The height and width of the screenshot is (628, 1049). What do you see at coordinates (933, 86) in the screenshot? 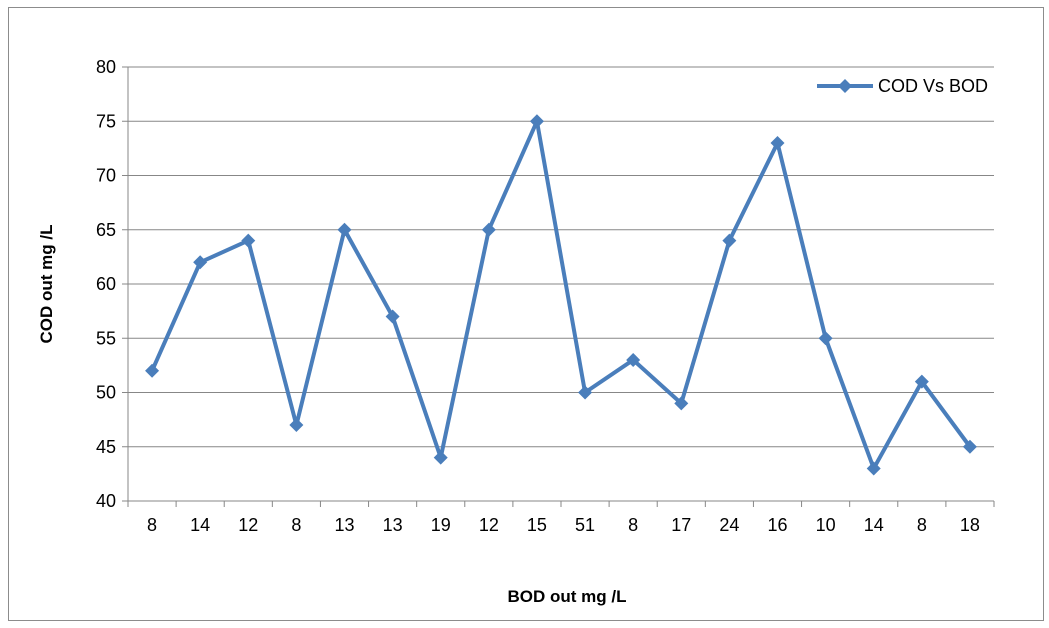
I see `legend-label: COD Vs BOD` at bounding box center [933, 86].